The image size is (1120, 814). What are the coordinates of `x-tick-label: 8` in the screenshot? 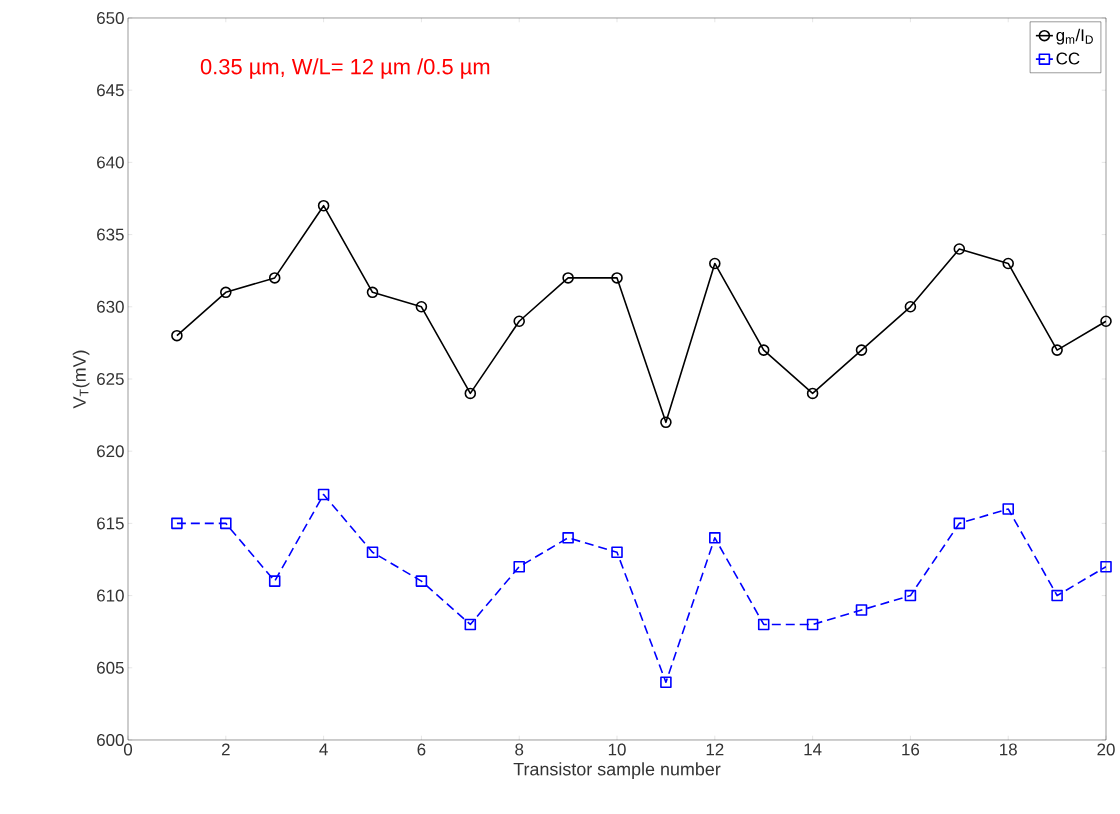 It's located at (519, 749).